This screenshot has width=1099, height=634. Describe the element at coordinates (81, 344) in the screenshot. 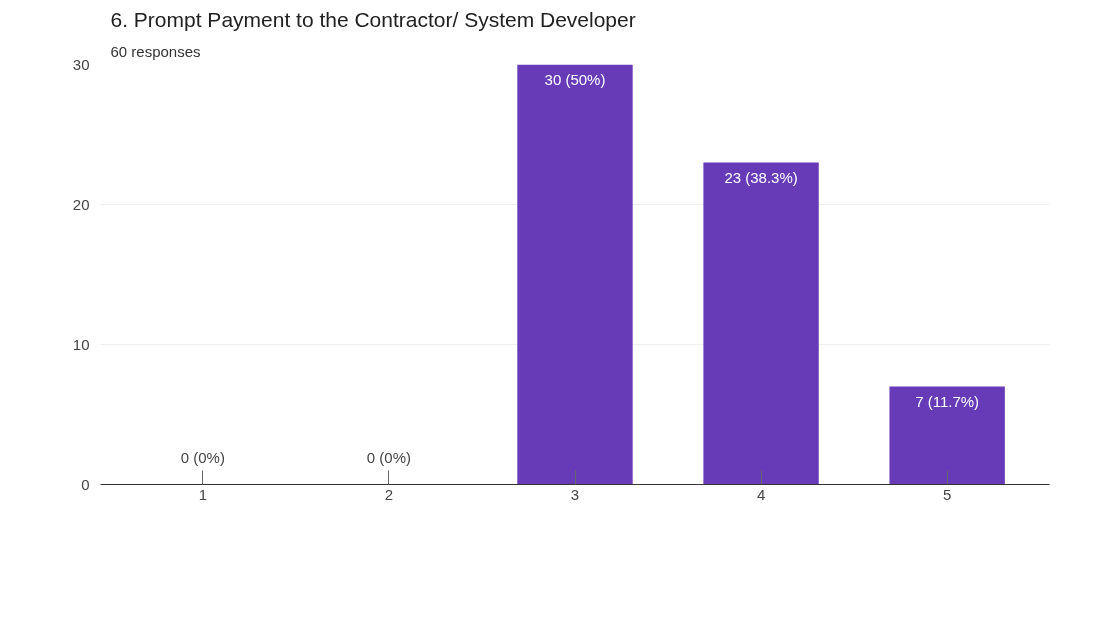

I see `y-tick-label: 10` at that location.